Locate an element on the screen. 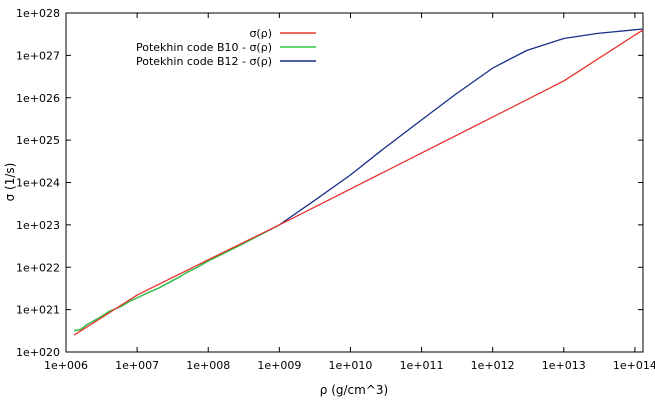 This screenshot has height=402, width=655. x-axis-title: ρ (g/cm^3) is located at coordinates (354, 390).